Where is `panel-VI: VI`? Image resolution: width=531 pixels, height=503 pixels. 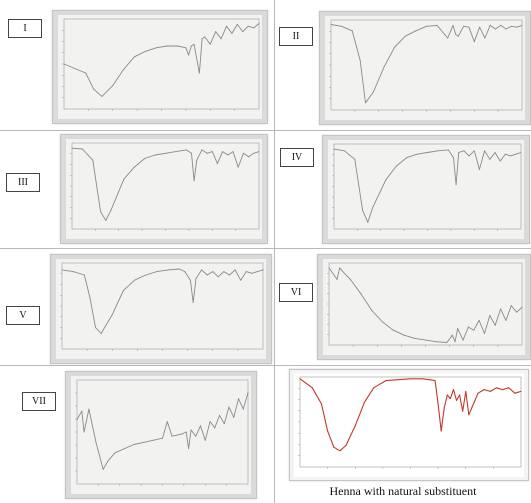 panel-VI: VI is located at coordinates (403, 307).